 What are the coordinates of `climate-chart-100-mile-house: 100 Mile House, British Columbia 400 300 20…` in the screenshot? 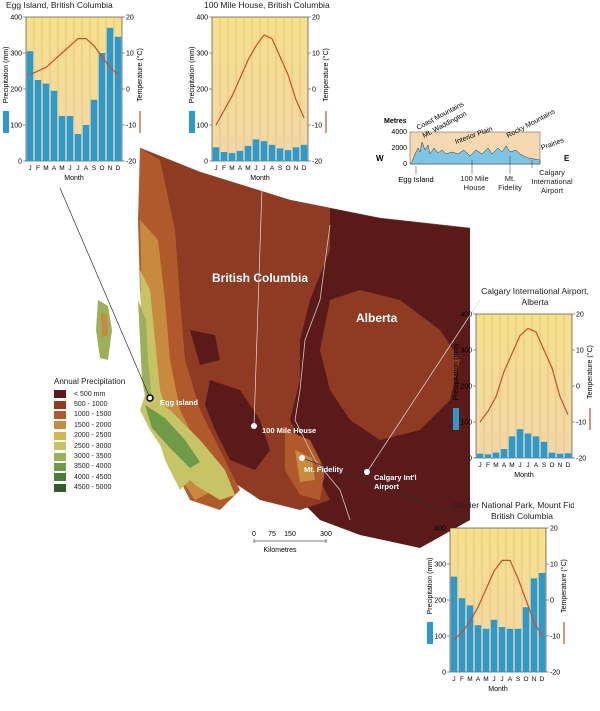 It's located at (261, 100).